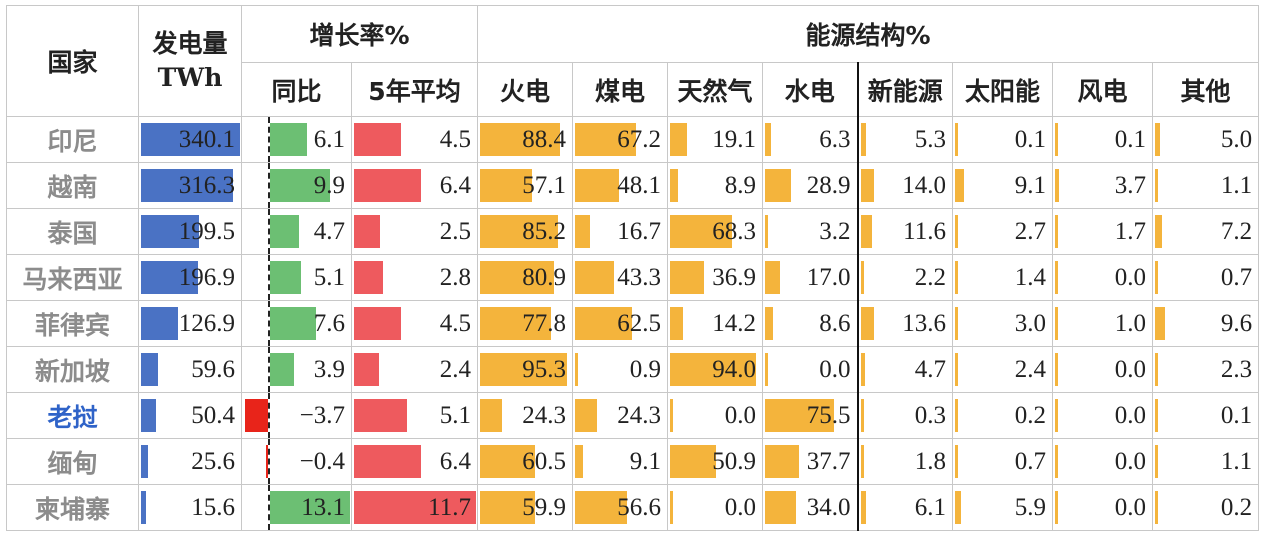 The height and width of the screenshot is (541, 1269). Describe the element at coordinates (1002, 369) in the screenshot. I see `solar-cell: 2.4` at that location.